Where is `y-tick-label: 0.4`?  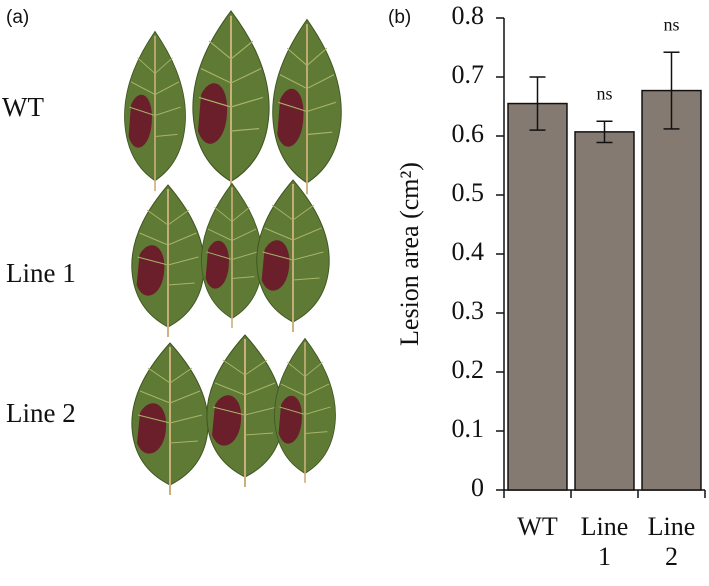 y-tick-label: 0.4 is located at coordinates (468, 251).